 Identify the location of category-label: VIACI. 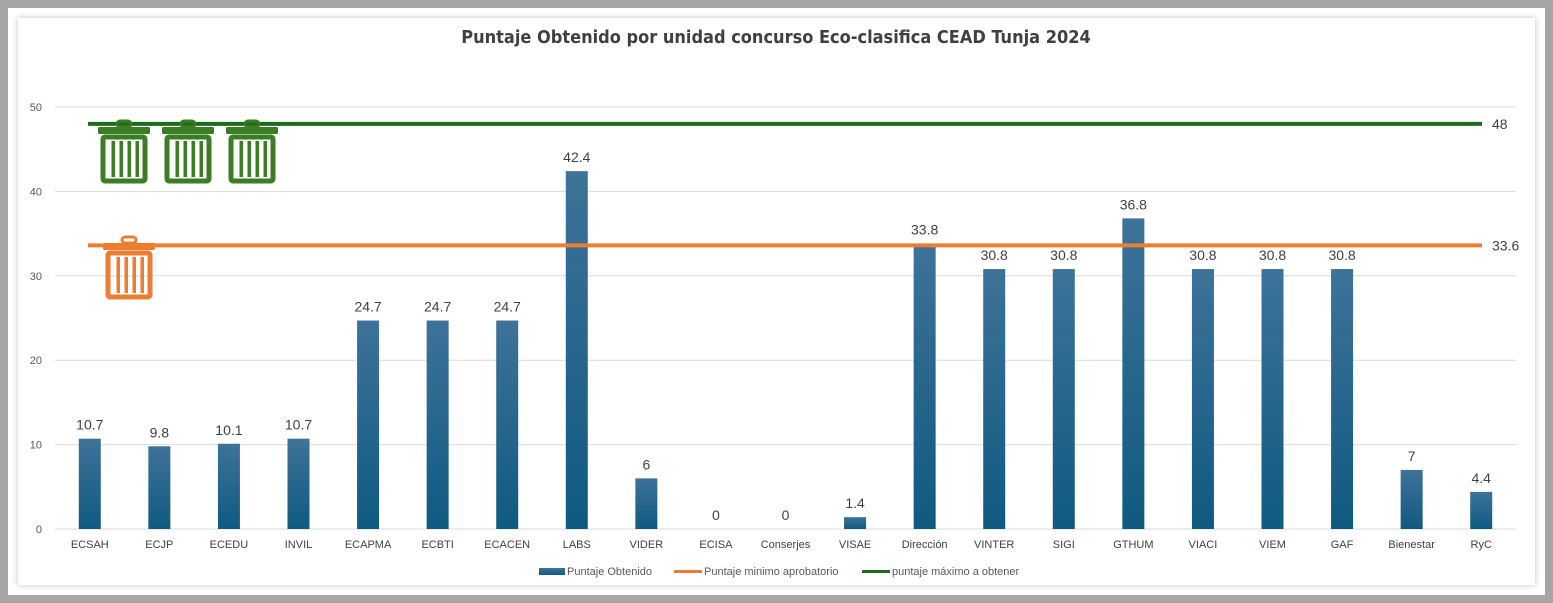
(1203, 545).